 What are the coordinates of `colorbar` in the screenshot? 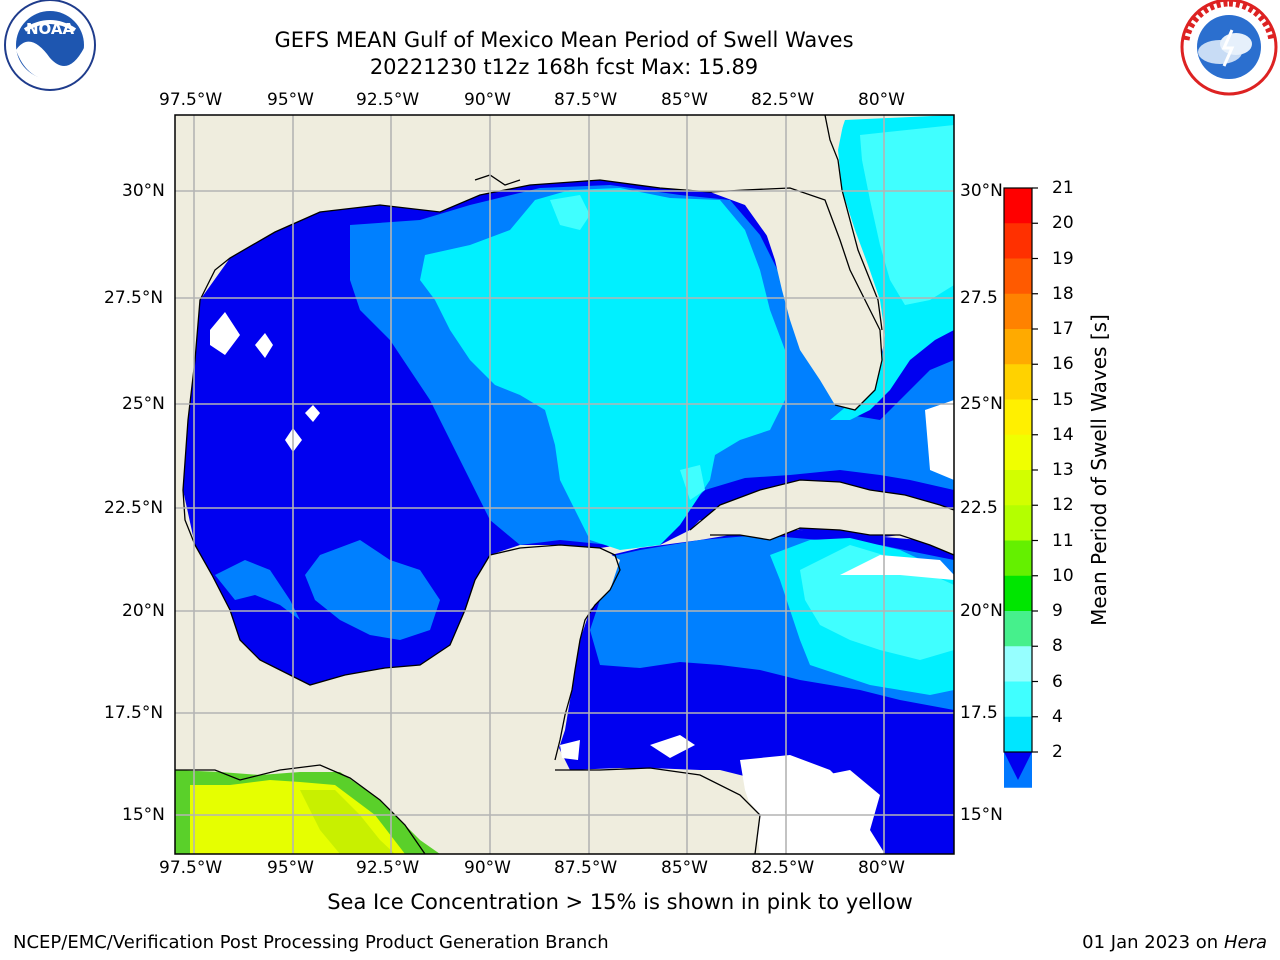 It's located at (1020, 487).